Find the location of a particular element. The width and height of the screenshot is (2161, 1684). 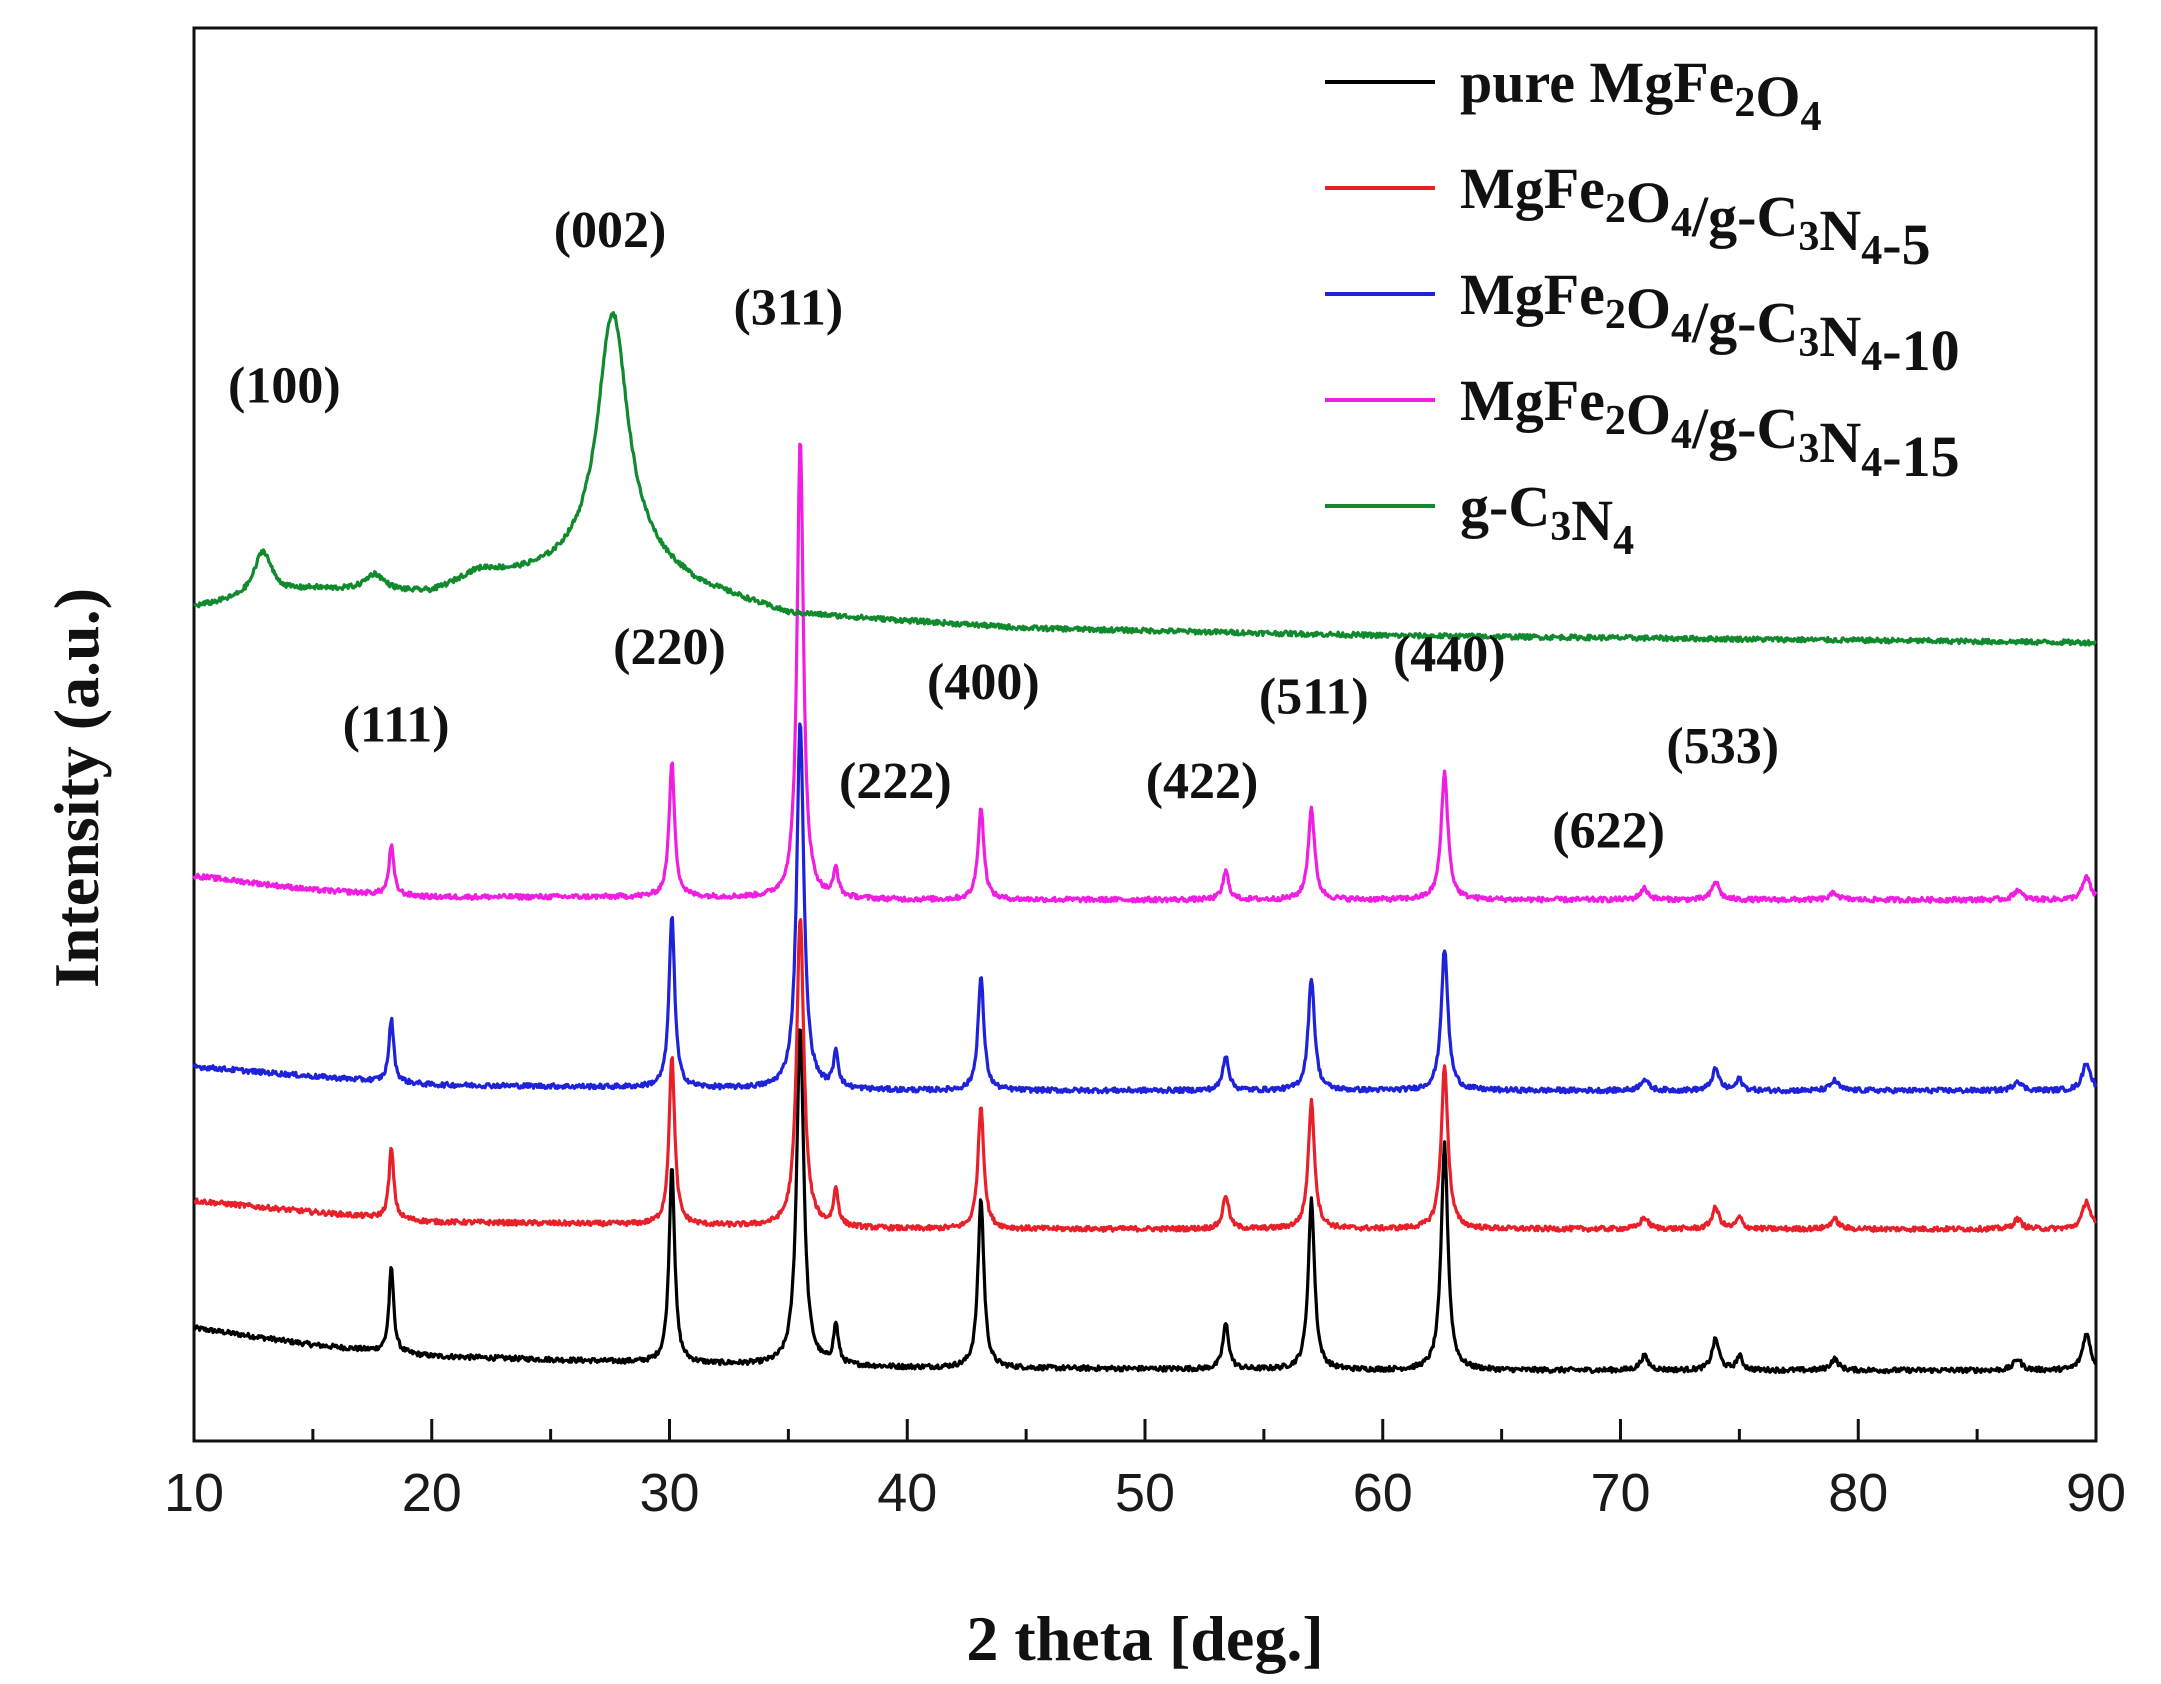

legend-label: MgFe2O4/g-C3N4-15 is located at coordinates (1710, 428).